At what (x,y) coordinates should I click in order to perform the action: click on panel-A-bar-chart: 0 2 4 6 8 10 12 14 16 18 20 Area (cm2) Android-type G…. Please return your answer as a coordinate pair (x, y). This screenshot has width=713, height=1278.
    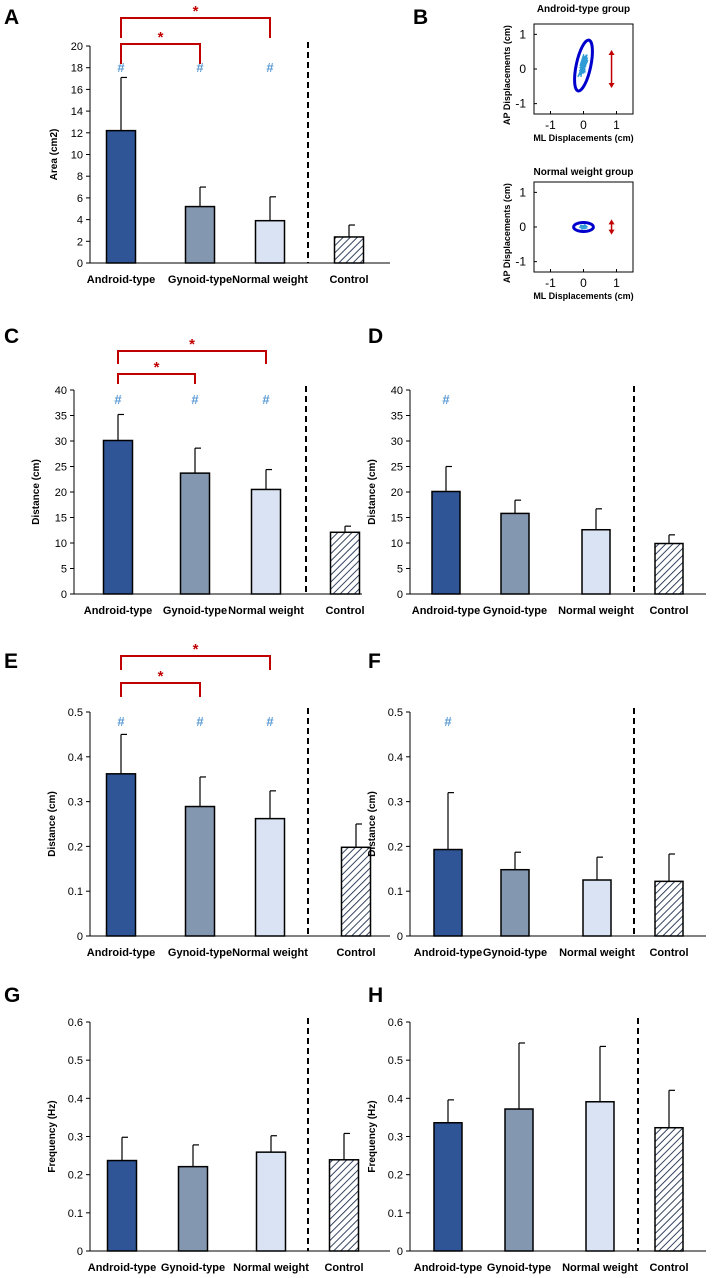
    Looking at the image, I should click on (219, 144).